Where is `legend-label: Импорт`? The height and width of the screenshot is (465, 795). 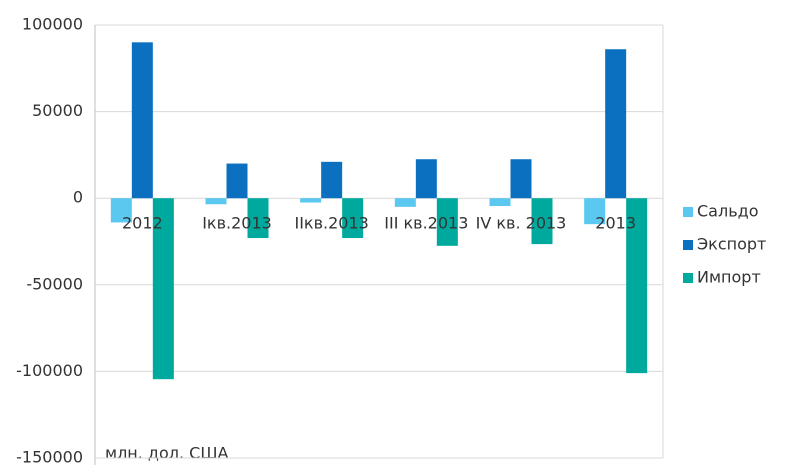 legend-label: Импорт is located at coordinates (729, 277).